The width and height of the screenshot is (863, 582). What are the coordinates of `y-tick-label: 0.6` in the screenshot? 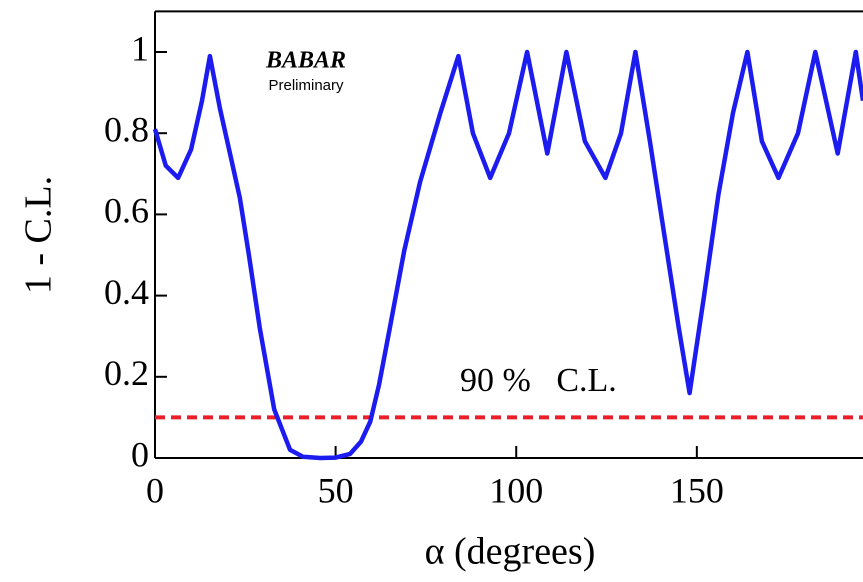 It's located at (126, 211).